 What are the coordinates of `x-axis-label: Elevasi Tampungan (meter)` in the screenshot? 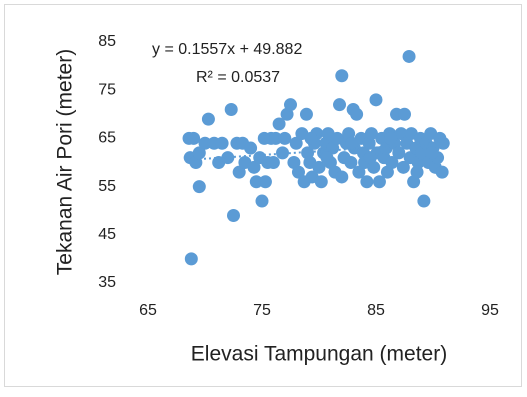 It's located at (319, 354).